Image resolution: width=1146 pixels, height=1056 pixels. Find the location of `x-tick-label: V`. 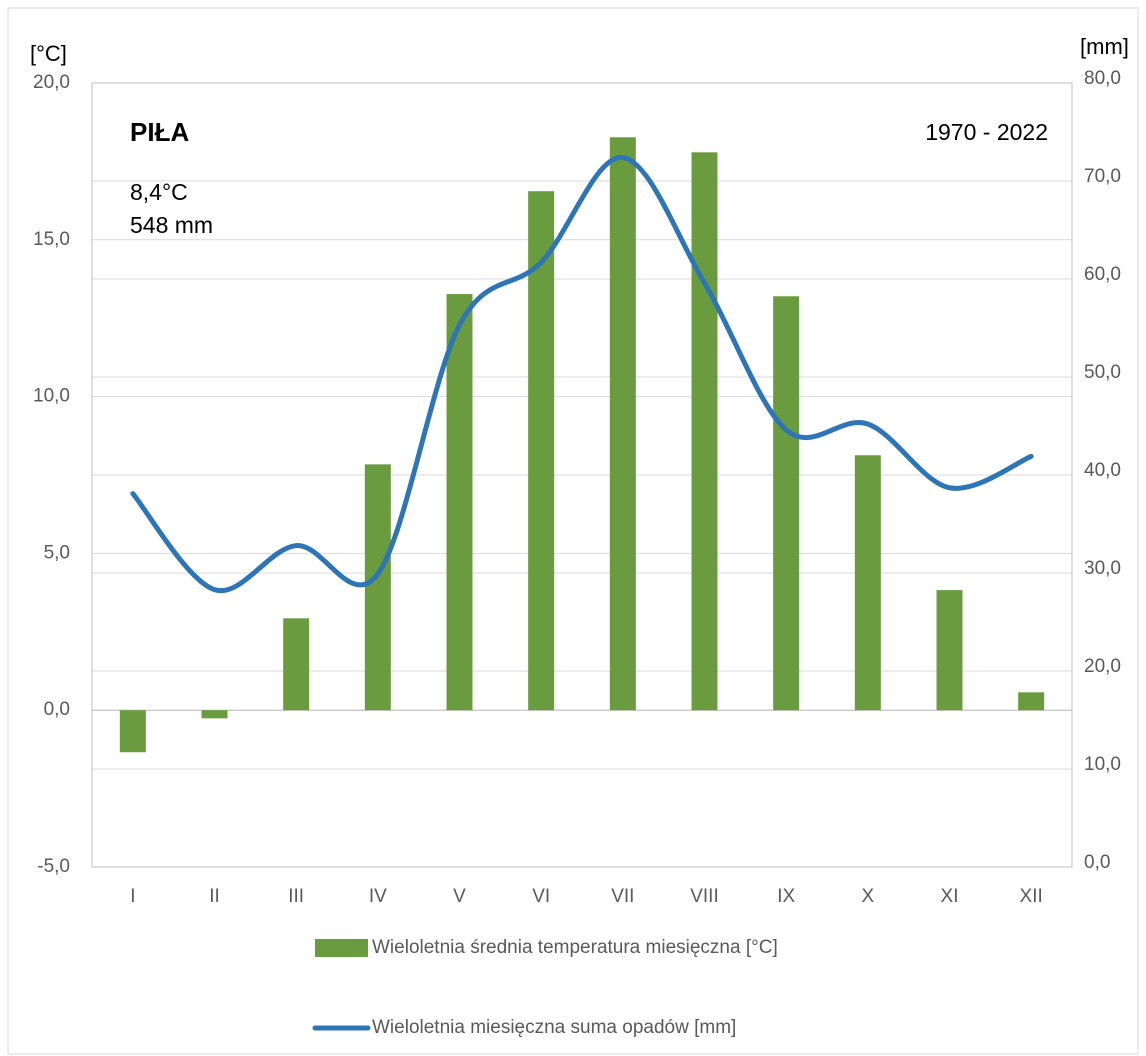

x-tick-label: V is located at coordinates (459, 896).